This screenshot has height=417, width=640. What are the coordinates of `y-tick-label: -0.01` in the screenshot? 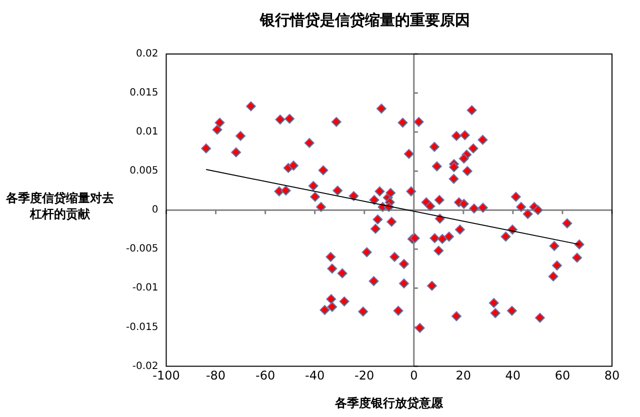 It's located at (145, 288).